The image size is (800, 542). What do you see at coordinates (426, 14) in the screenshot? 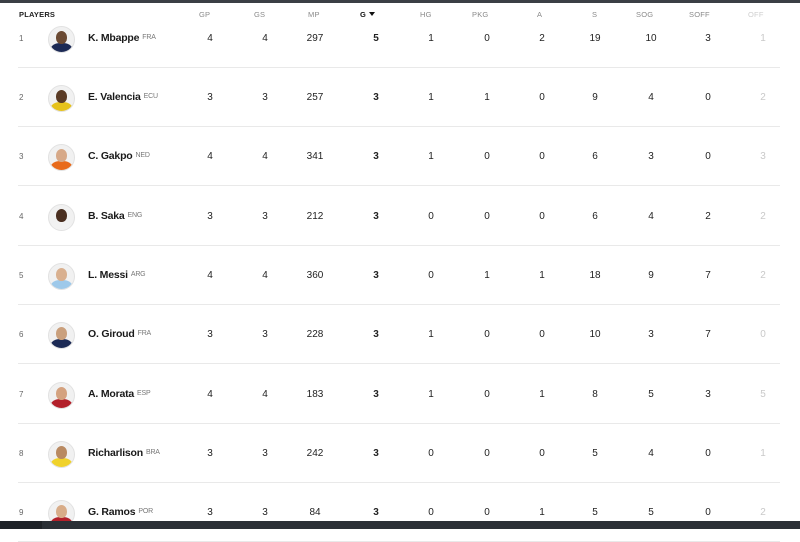
I see `header-hg: HG` at bounding box center [426, 14].